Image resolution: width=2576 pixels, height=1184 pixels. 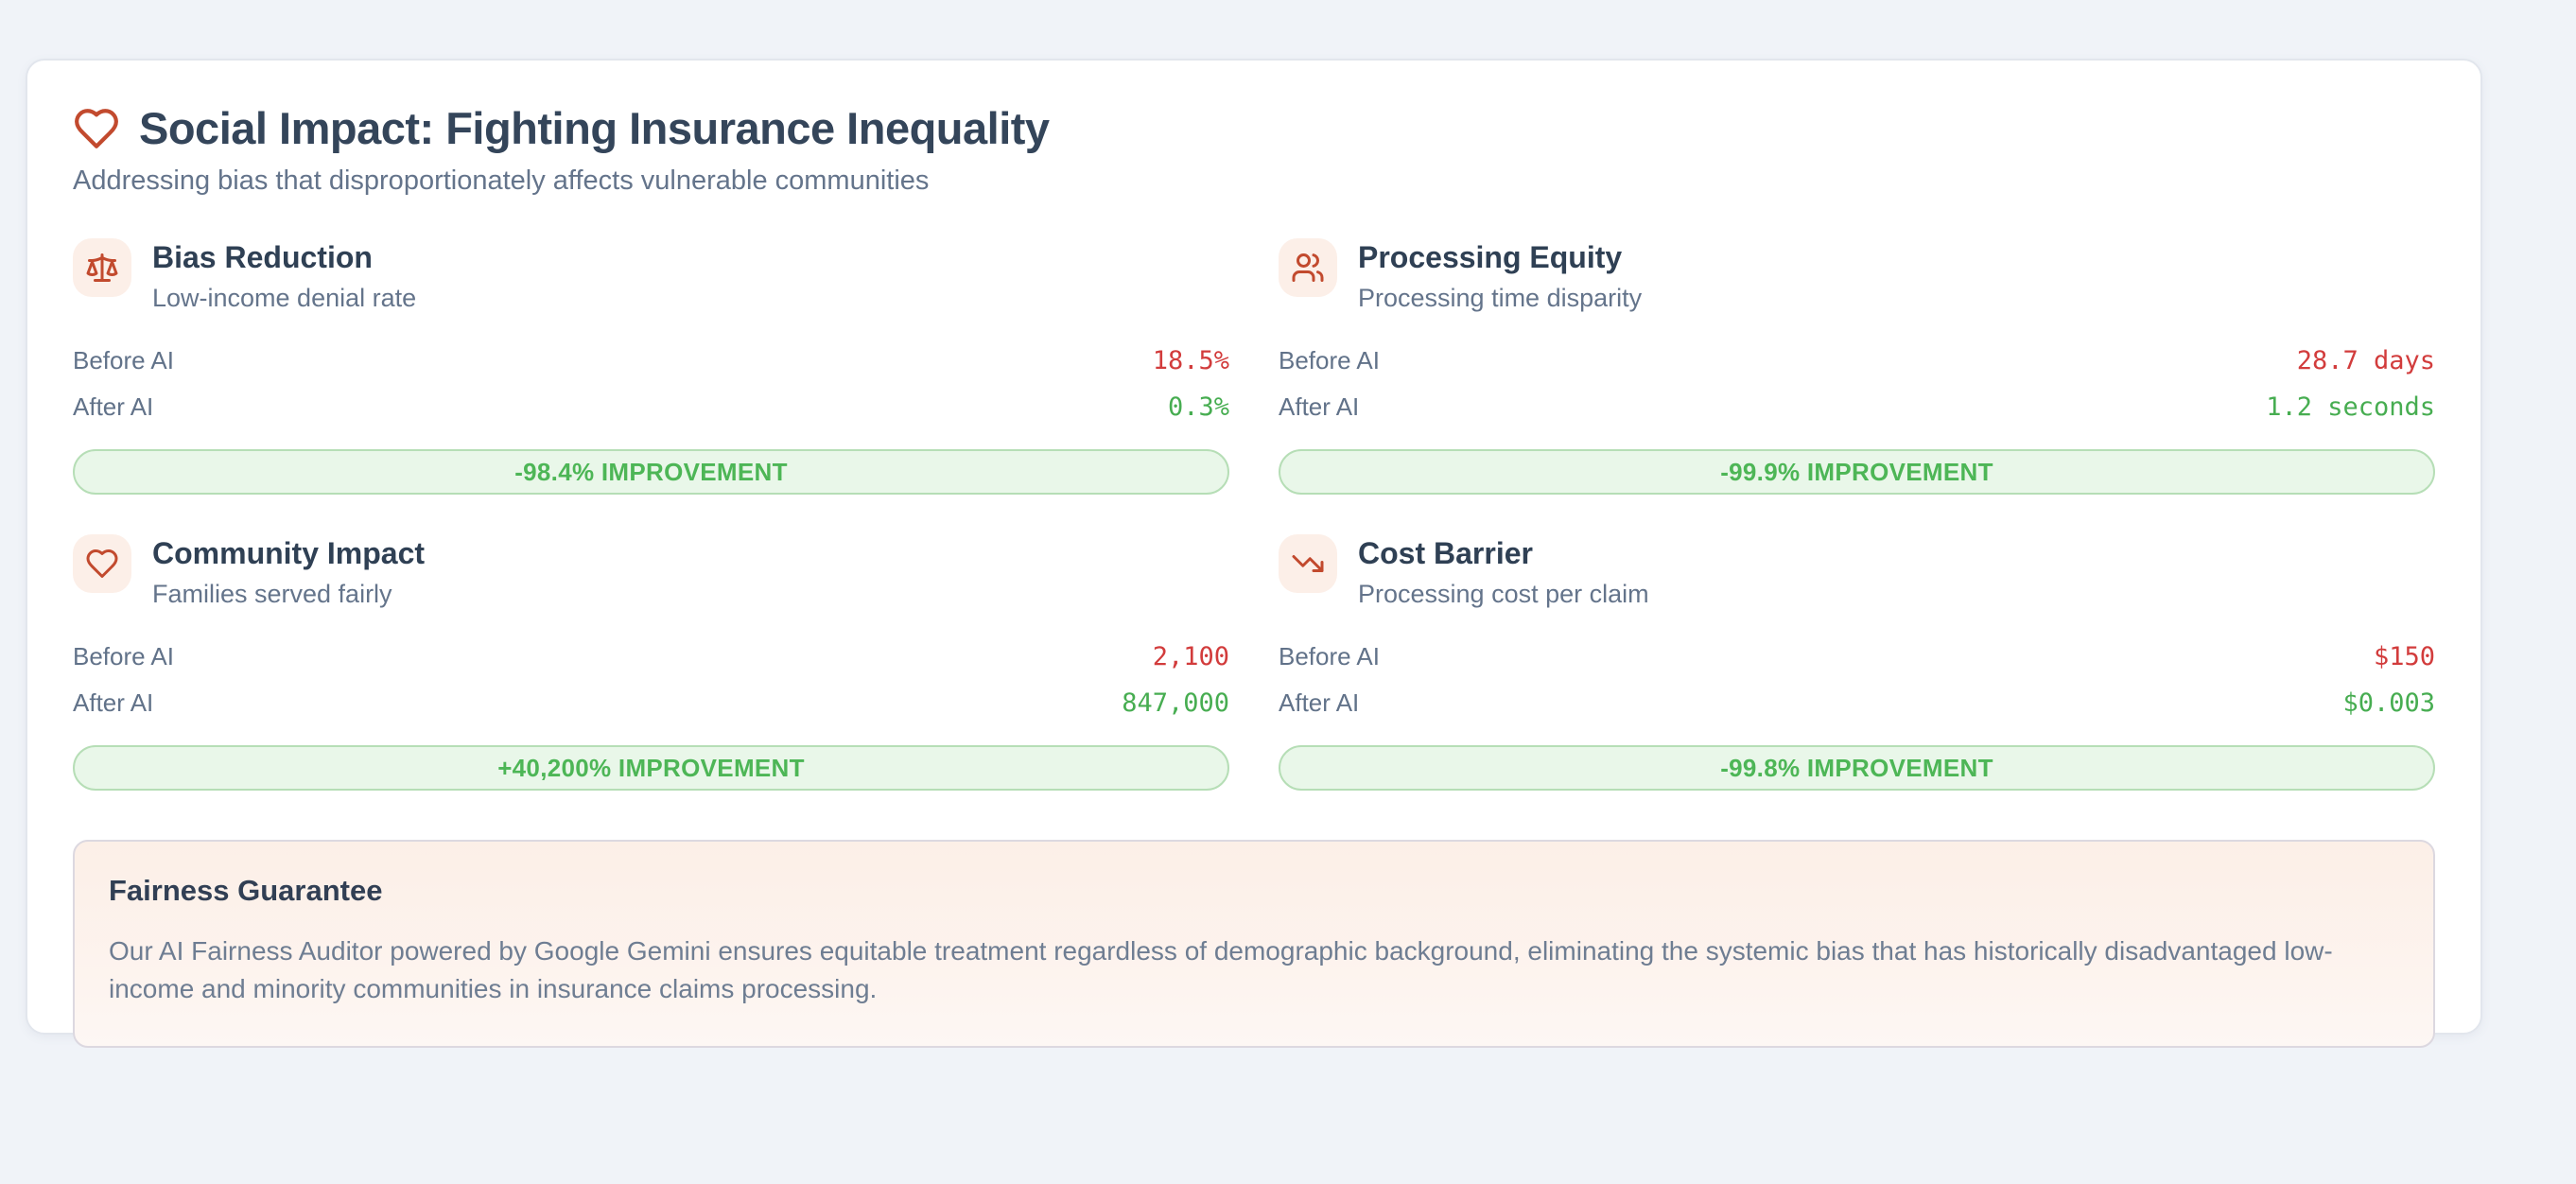 What do you see at coordinates (1857, 703) in the screenshot?
I see `after-ai-row: After AI $0.003` at bounding box center [1857, 703].